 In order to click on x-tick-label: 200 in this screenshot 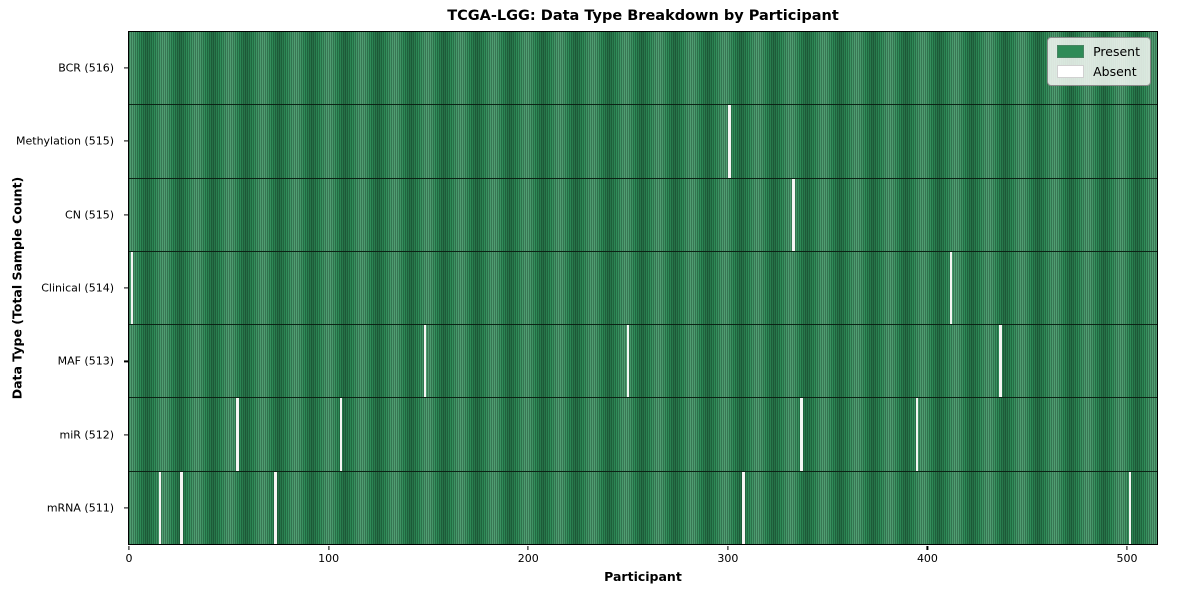, I will do `click(528, 558)`.